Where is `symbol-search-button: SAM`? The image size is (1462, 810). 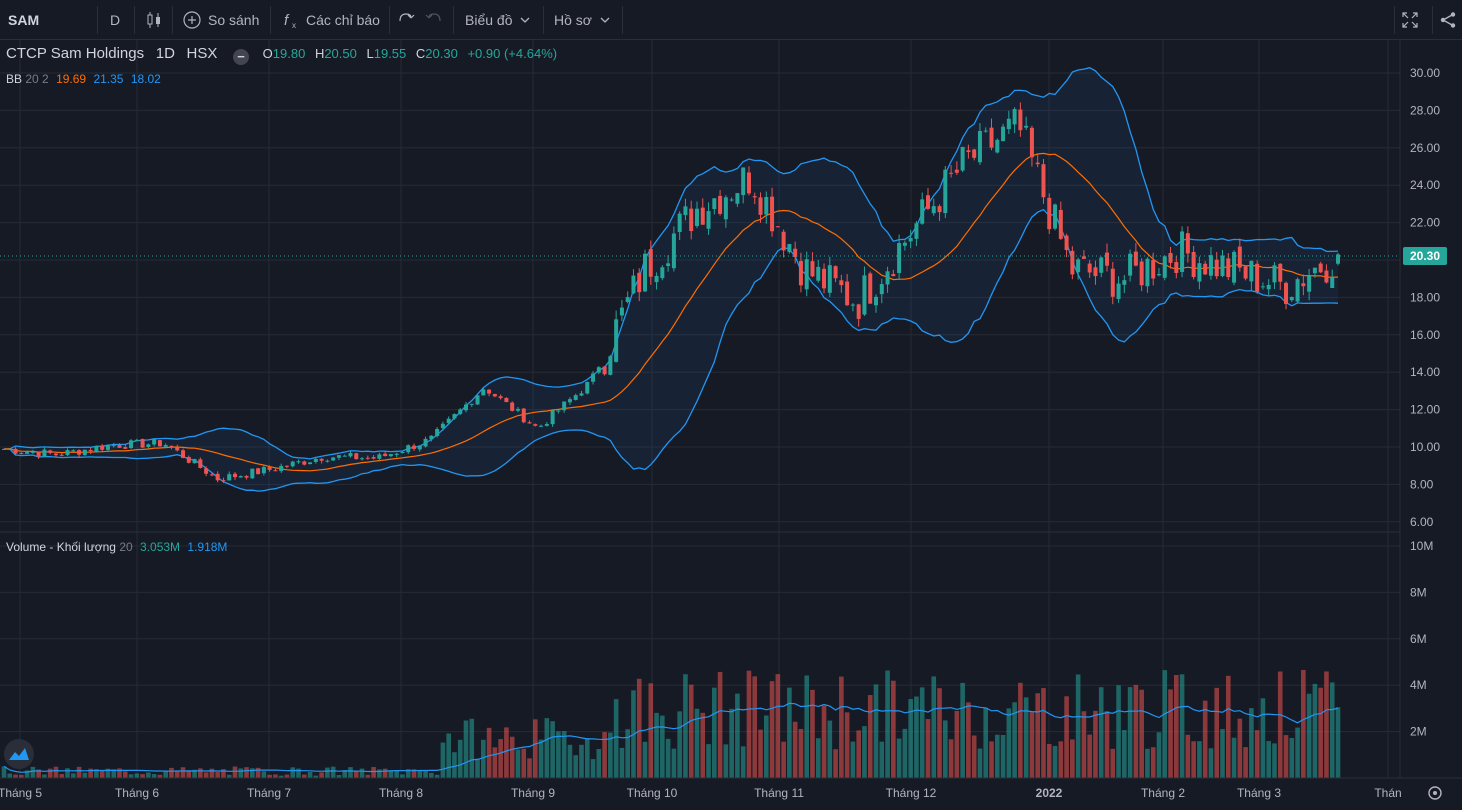 symbol-search-button: SAM is located at coordinates (24, 20).